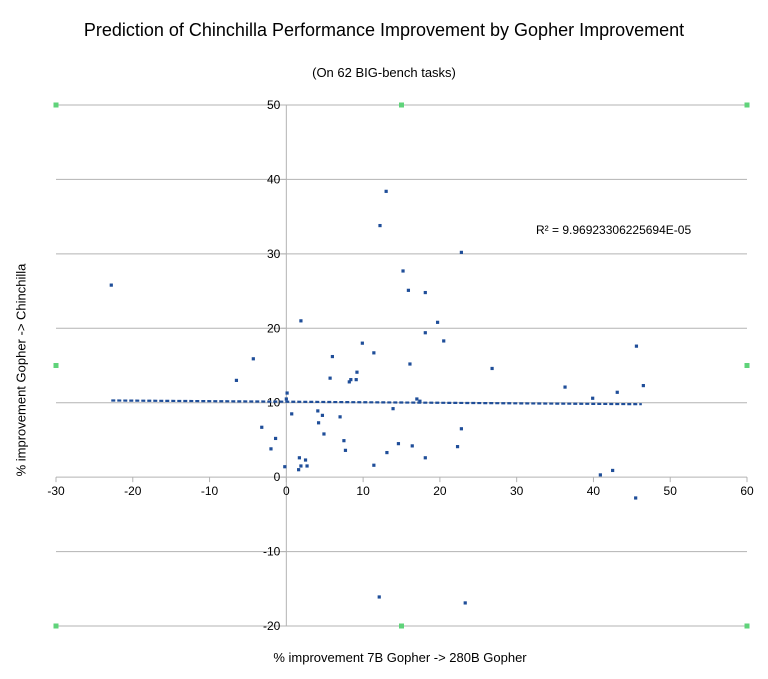  What do you see at coordinates (274, 328) in the screenshot?
I see `y-tick-label: 20` at bounding box center [274, 328].